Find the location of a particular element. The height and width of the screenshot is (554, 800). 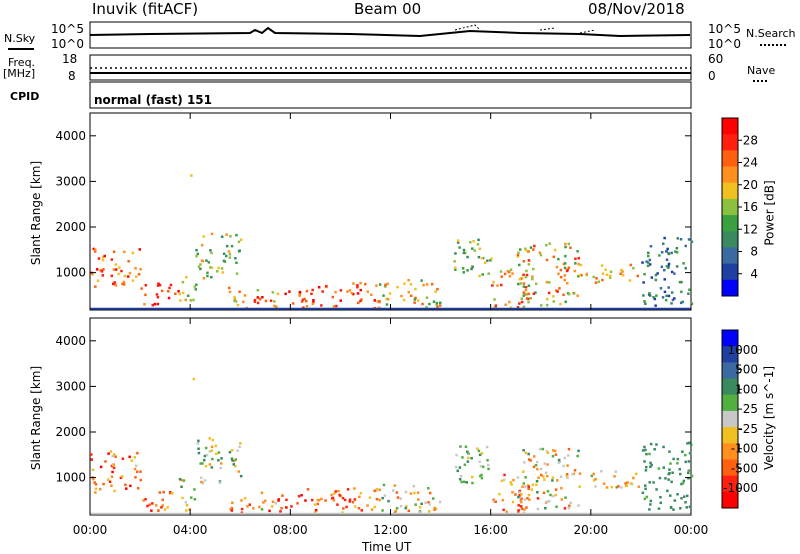

nsky-label: N.Sky is located at coordinates (20, 38).